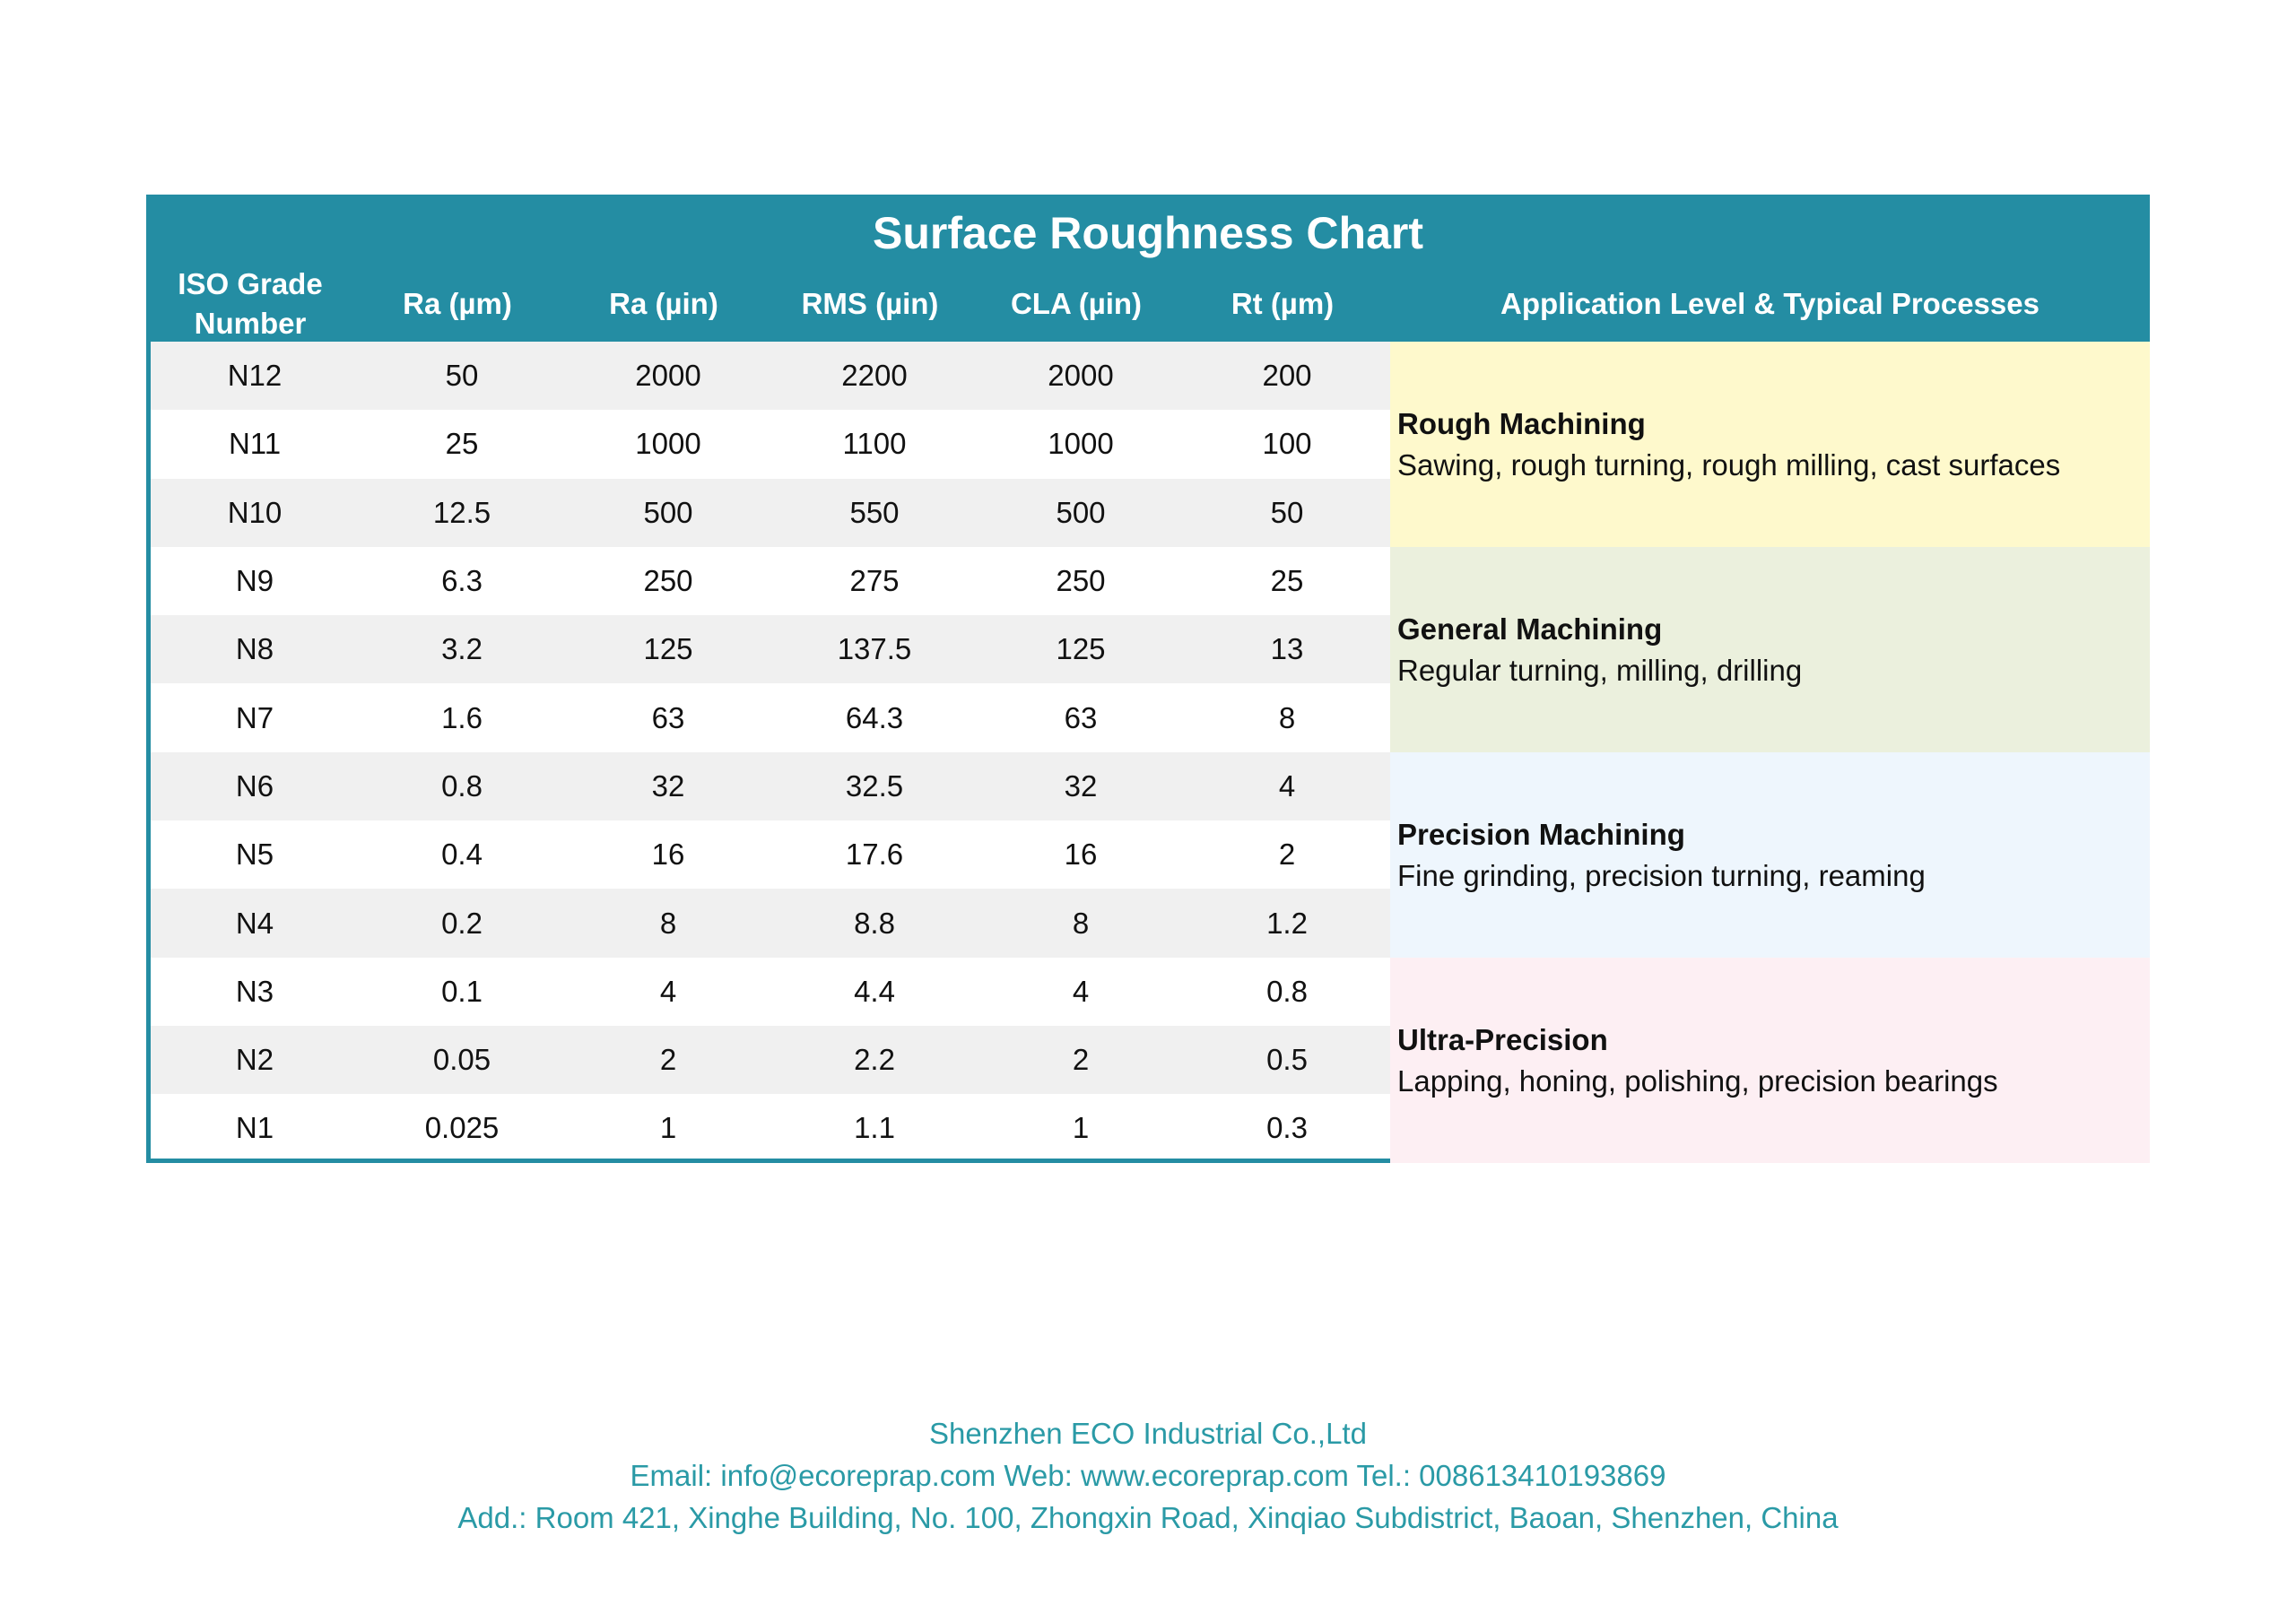 The image size is (2296, 1623). What do you see at coordinates (462, 717) in the screenshot?
I see `table-cell: 1.6` at bounding box center [462, 717].